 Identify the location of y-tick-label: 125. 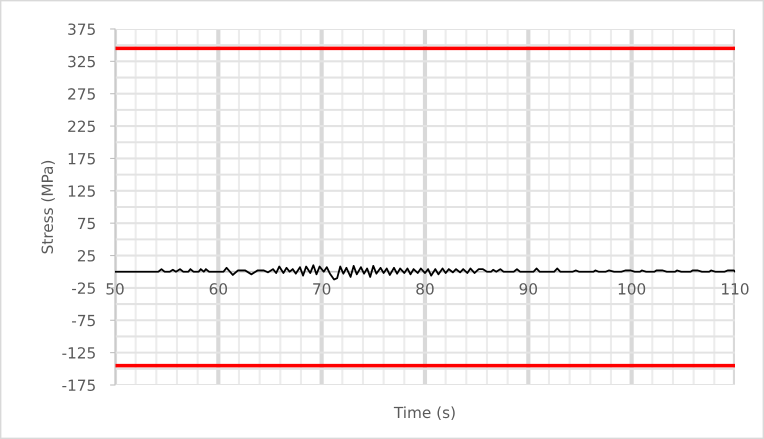
(81, 191).